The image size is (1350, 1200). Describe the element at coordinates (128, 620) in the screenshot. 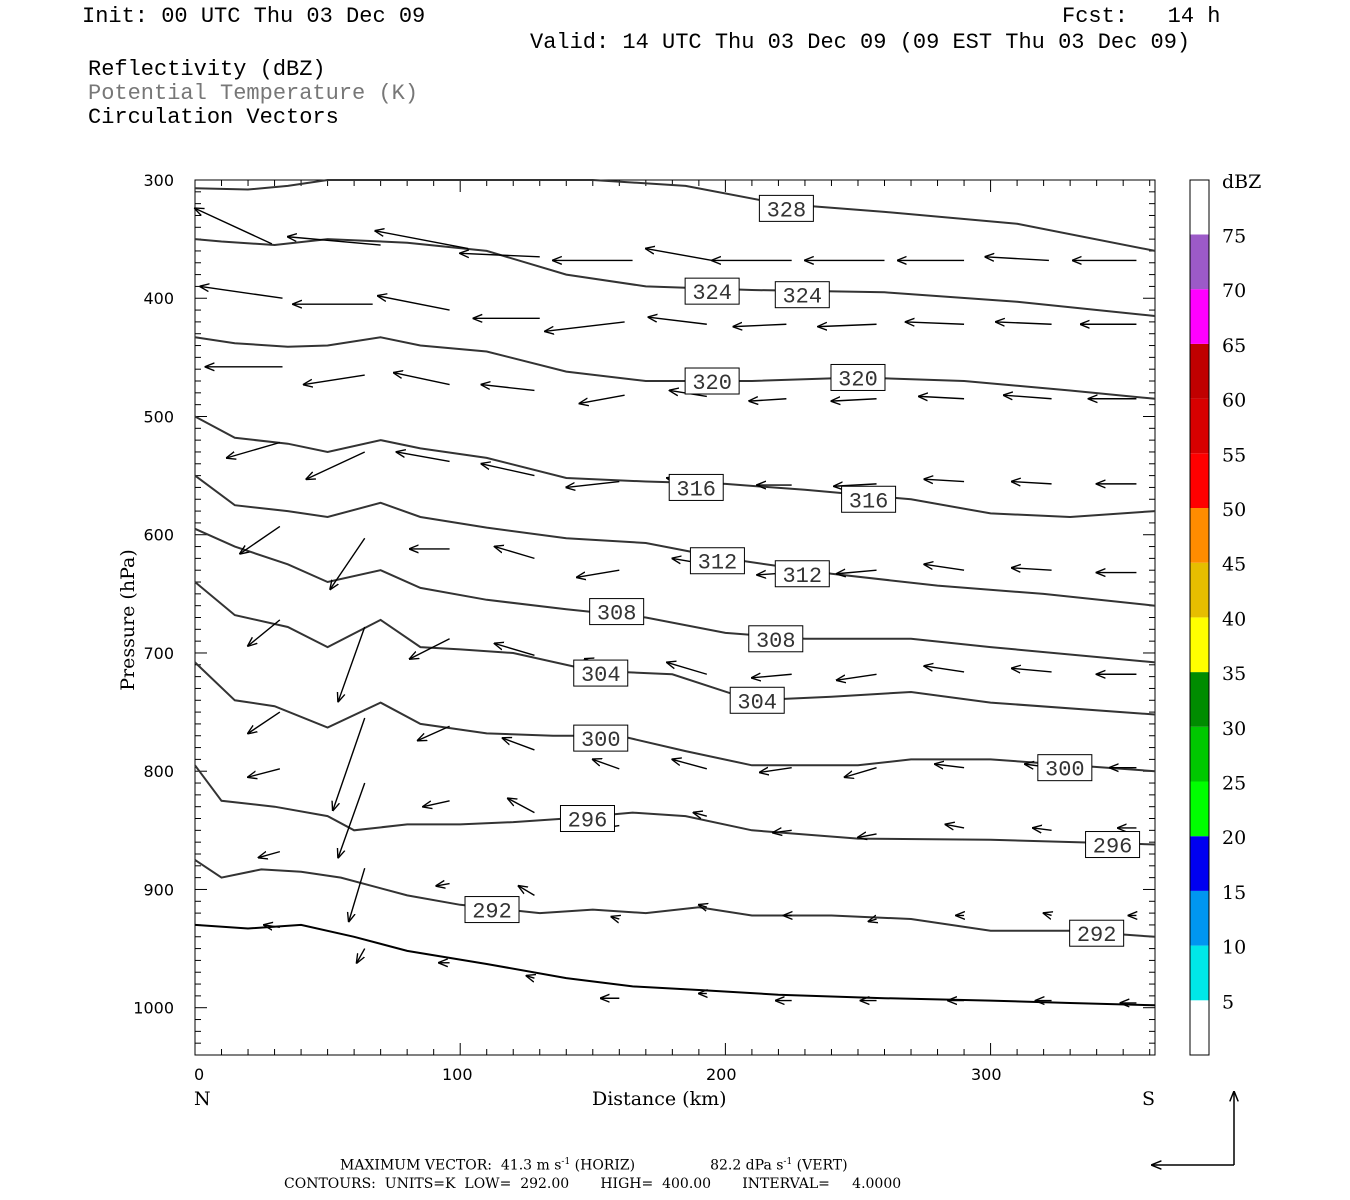

I see `y-axis-title: Pressure (hPa)` at that location.